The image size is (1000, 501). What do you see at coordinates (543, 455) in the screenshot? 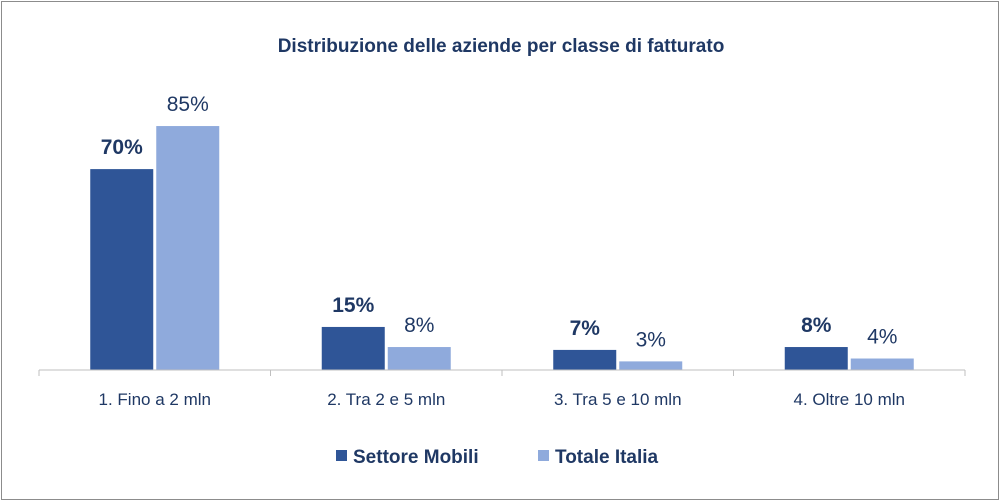
I see `legend-swatch-totale-italia` at bounding box center [543, 455].